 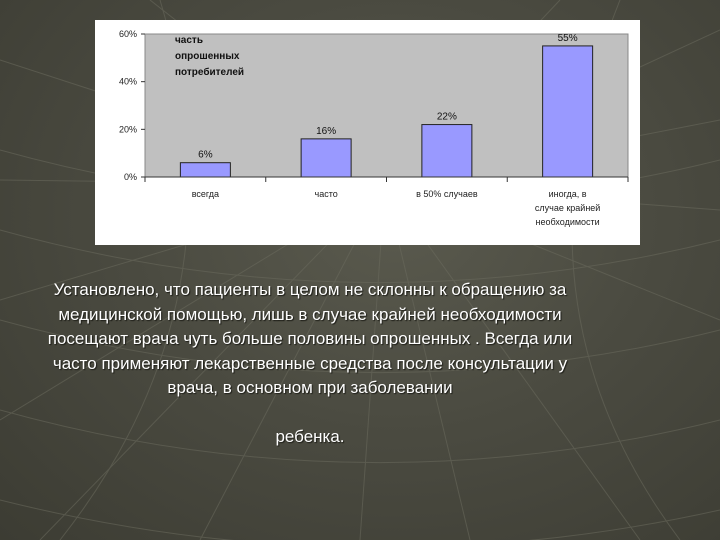 I want to click on data-label: 22%, so click(x=447, y=117).